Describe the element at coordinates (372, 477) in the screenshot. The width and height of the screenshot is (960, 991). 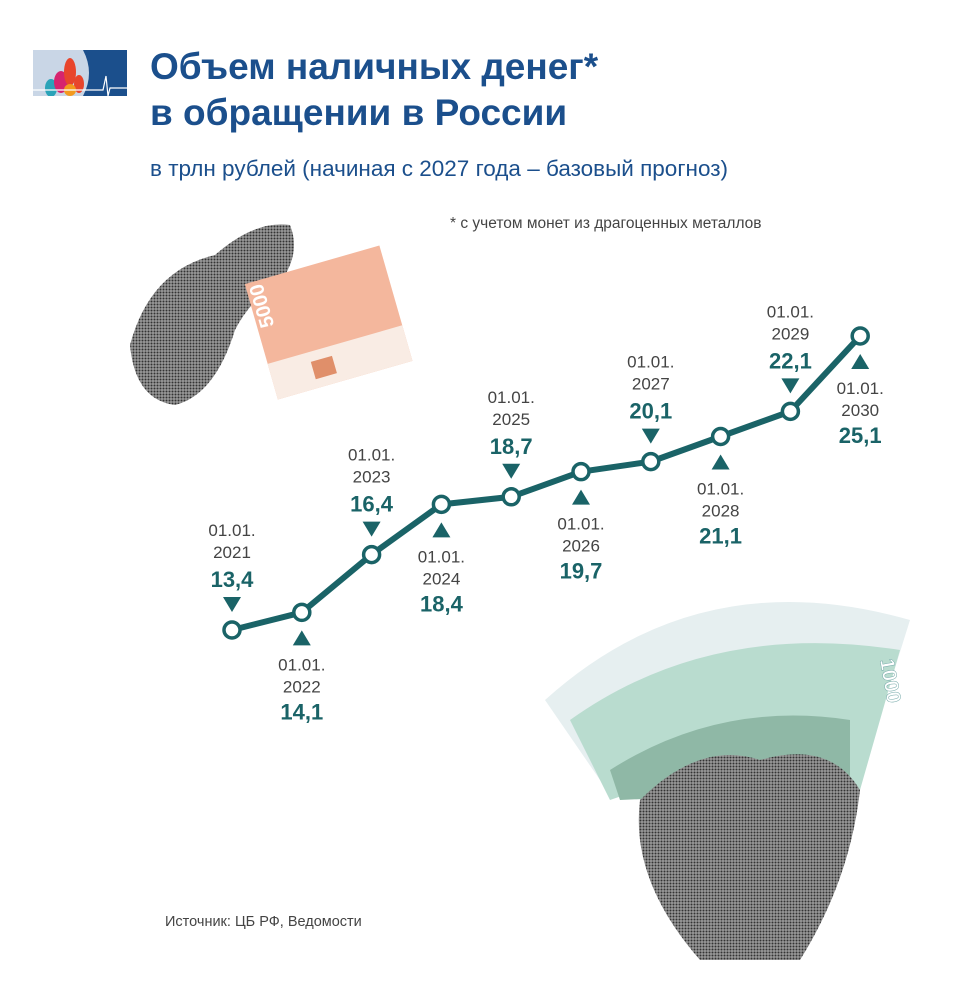
I see `tick-label-year-2023: 2023` at that location.